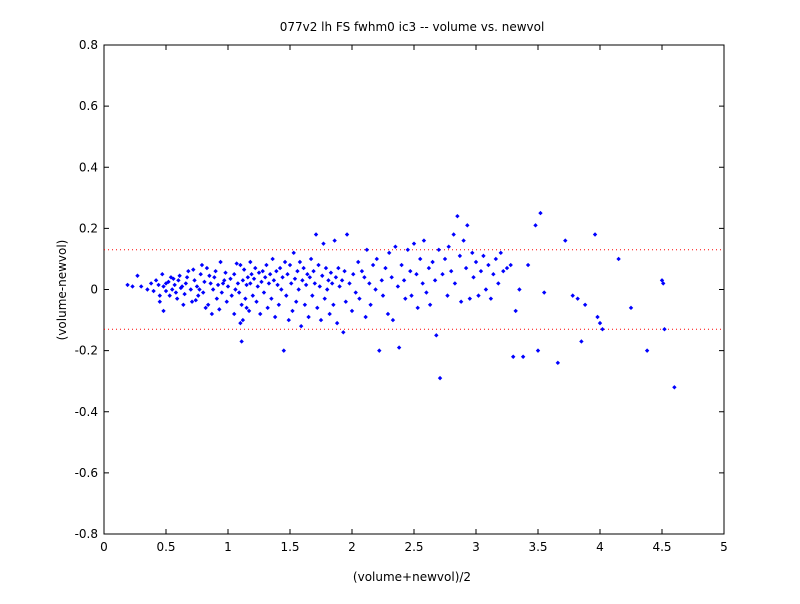 This screenshot has width=800, height=604. Describe the element at coordinates (228, 547) in the screenshot. I see `x-tick-label: 1` at that location.